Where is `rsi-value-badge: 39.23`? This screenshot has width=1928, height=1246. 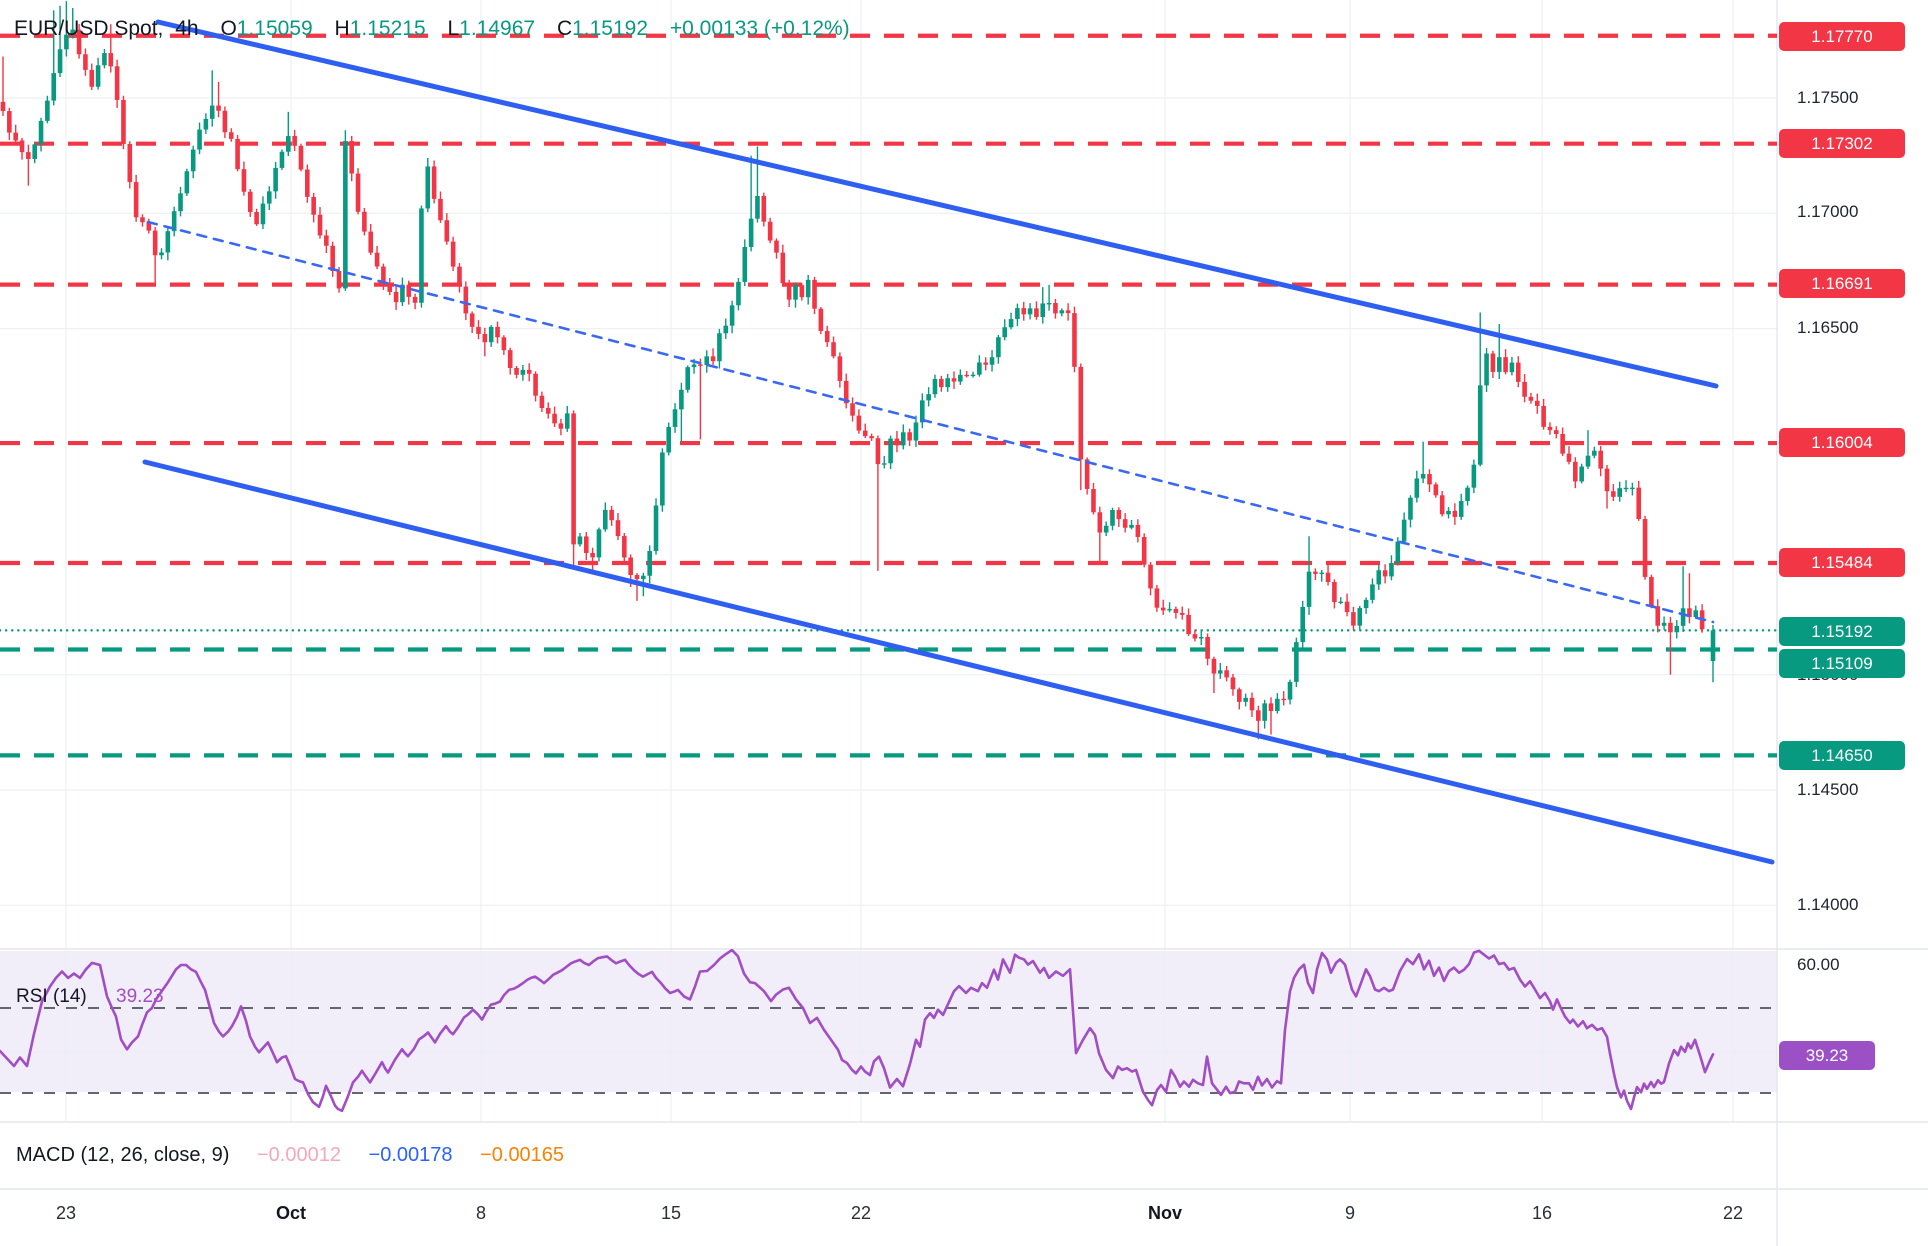 rsi-value-badge: 39.23 is located at coordinates (1827, 1055).